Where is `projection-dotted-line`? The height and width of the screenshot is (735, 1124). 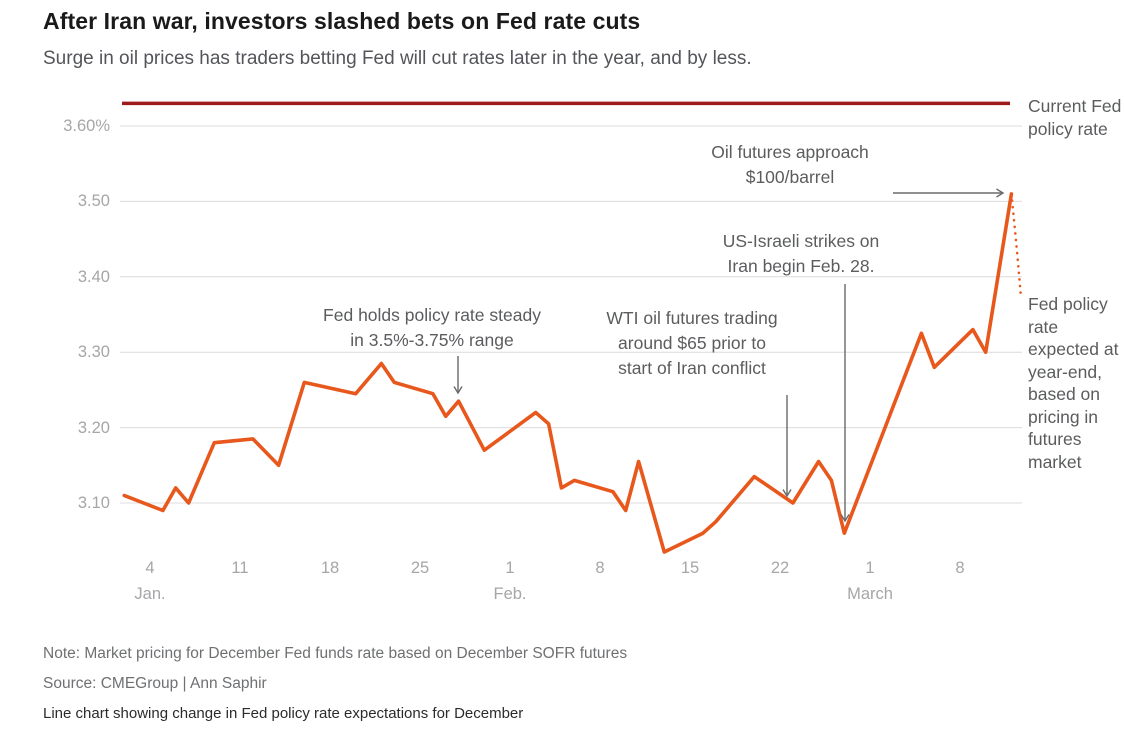
projection-dotted-line is located at coordinates (1016, 246).